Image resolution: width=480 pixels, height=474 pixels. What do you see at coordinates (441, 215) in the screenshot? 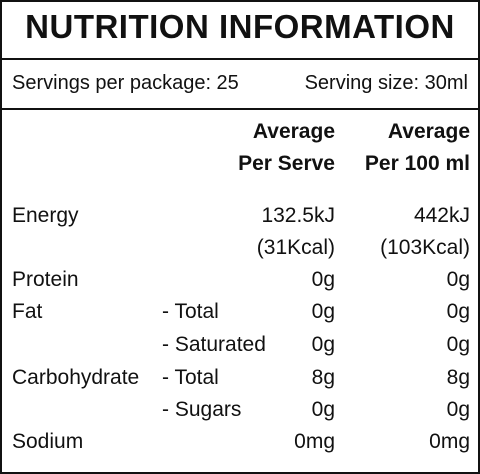
I see `row-per100: 442kJ` at bounding box center [441, 215].